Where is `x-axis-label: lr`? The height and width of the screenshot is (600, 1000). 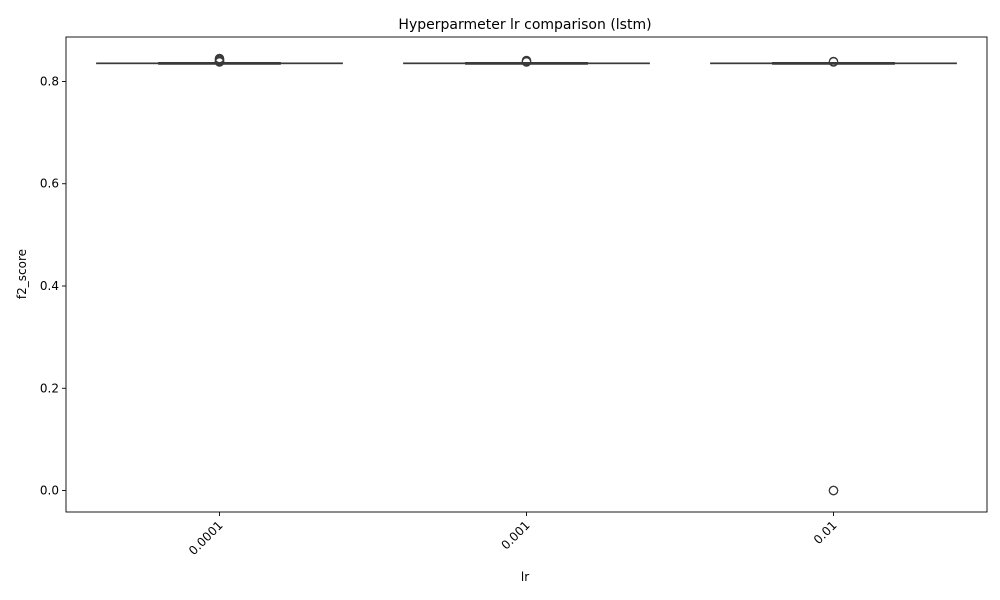 x-axis-label: lr is located at coordinates (525, 577).